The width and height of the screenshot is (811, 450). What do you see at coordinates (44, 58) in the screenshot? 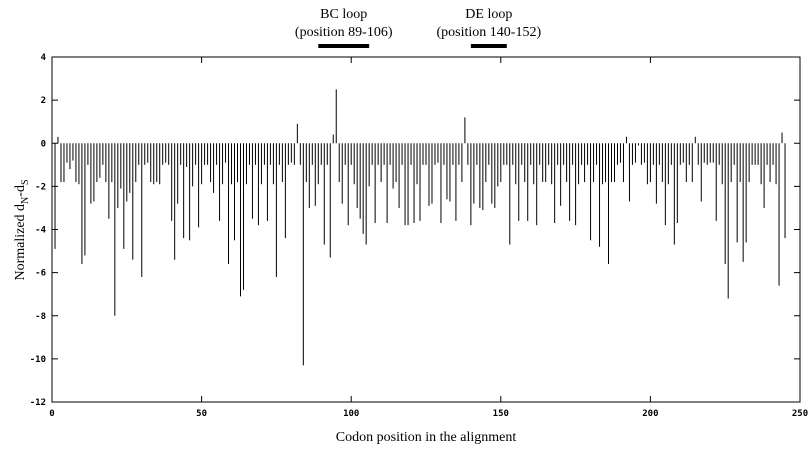
I see `y-tick-label: 4` at bounding box center [44, 58].